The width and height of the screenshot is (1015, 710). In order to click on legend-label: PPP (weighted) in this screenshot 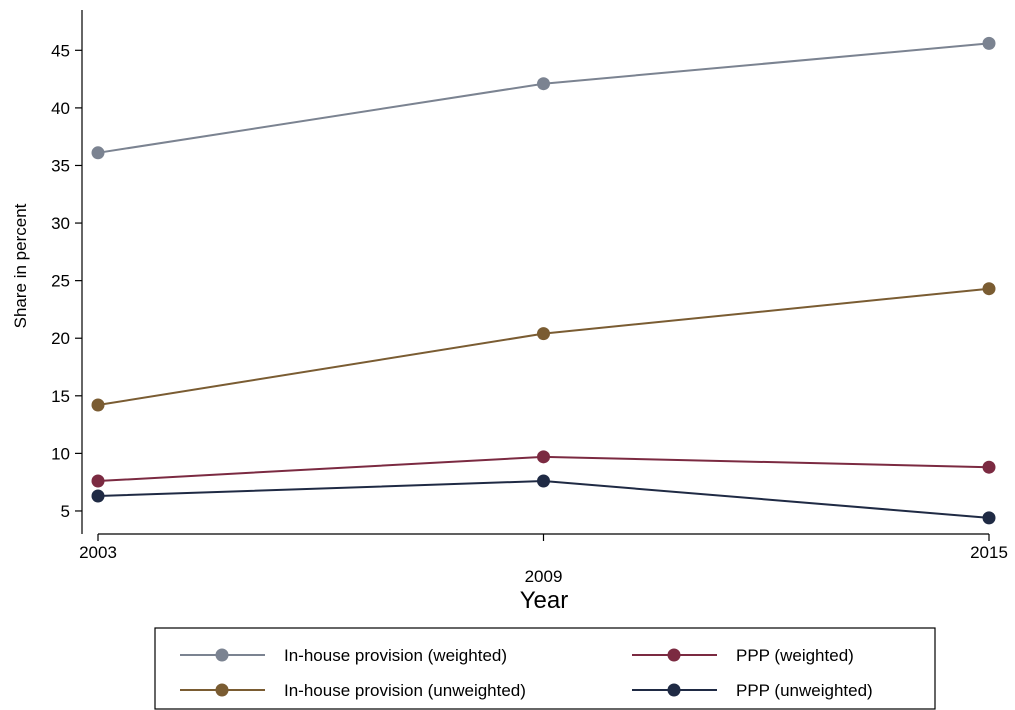, I will do `click(795, 655)`.